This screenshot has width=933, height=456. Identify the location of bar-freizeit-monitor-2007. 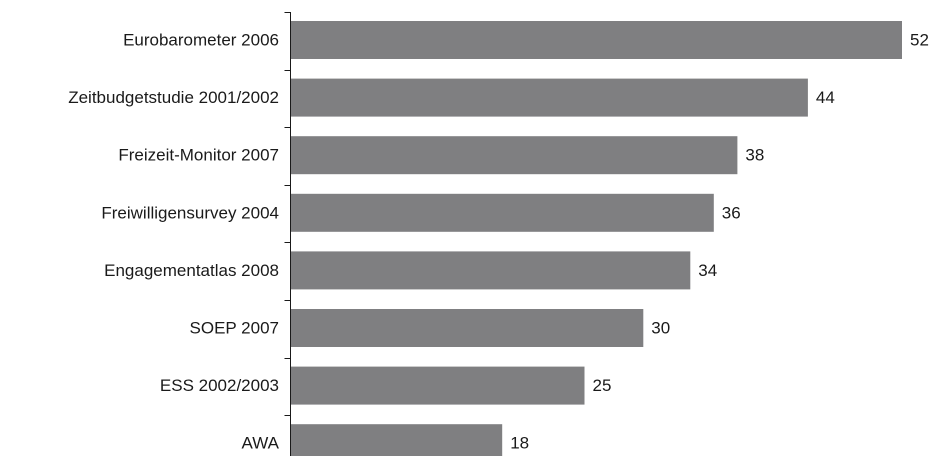
(514, 155).